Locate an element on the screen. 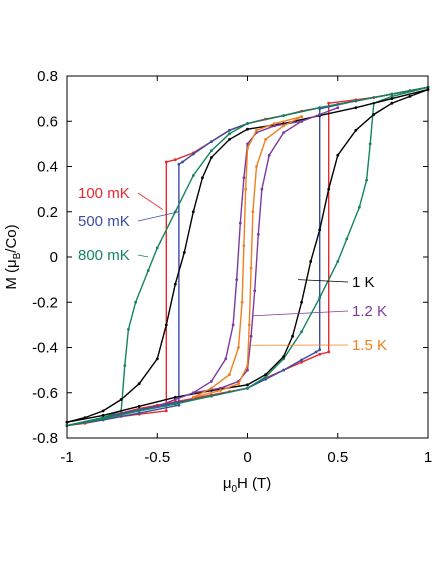 The height and width of the screenshot is (564, 436). y-tick-label-8: -0.8 is located at coordinates (45, 438).